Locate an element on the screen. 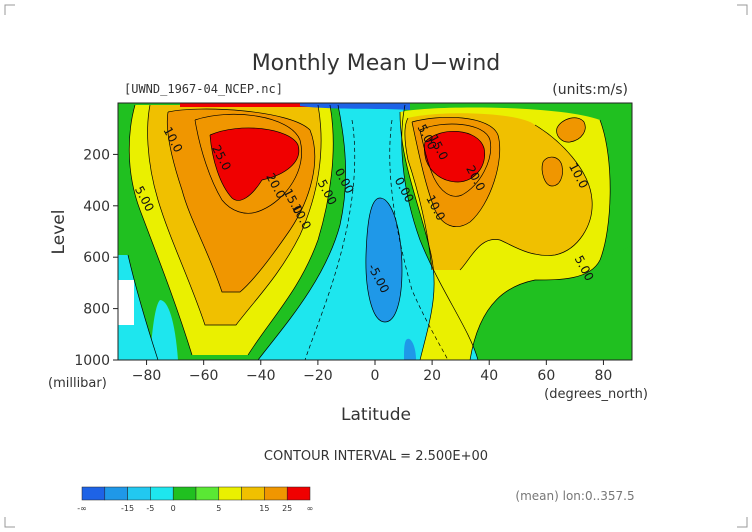  x-tick-label: 80 is located at coordinates (604, 376).